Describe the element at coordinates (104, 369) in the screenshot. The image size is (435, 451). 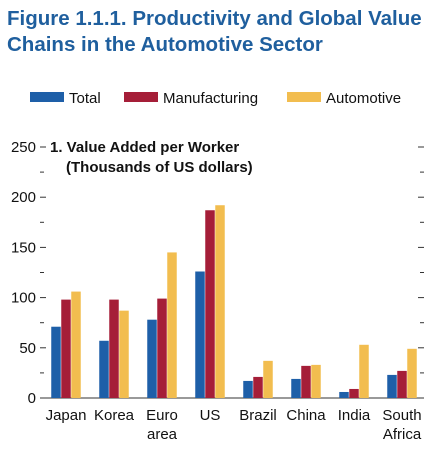
I see `bar-total-korea` at that location.